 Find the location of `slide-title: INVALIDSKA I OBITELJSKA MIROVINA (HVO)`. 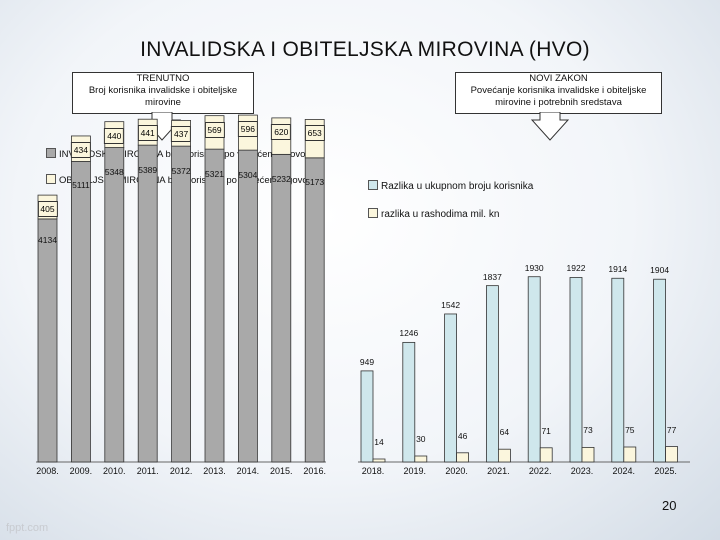

slide-title: INVALIDSKA I OBITELJSKA MIROVINA (HVO) is located at coordinates (365, 49).